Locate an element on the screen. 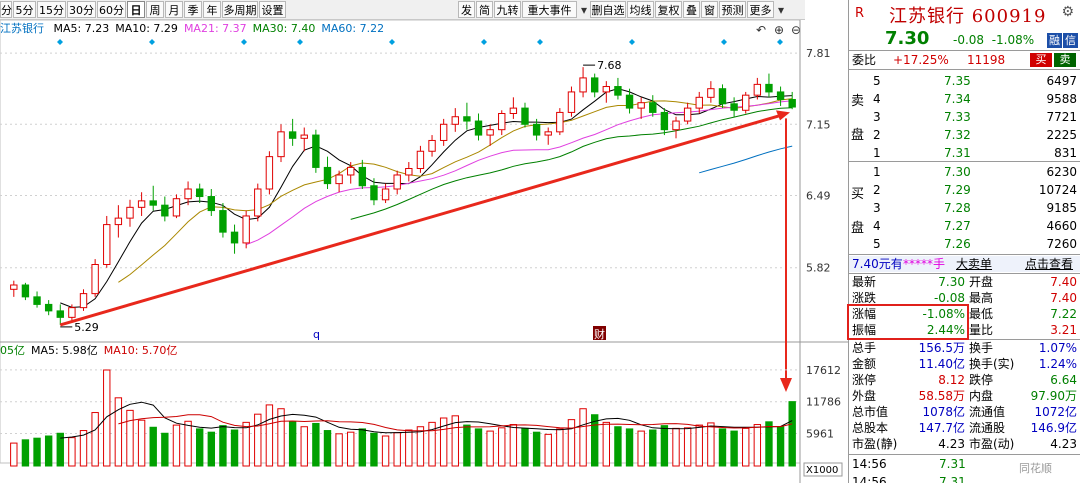  stock-title: 江苏银行 600919 is located at coordinates (968, 16).